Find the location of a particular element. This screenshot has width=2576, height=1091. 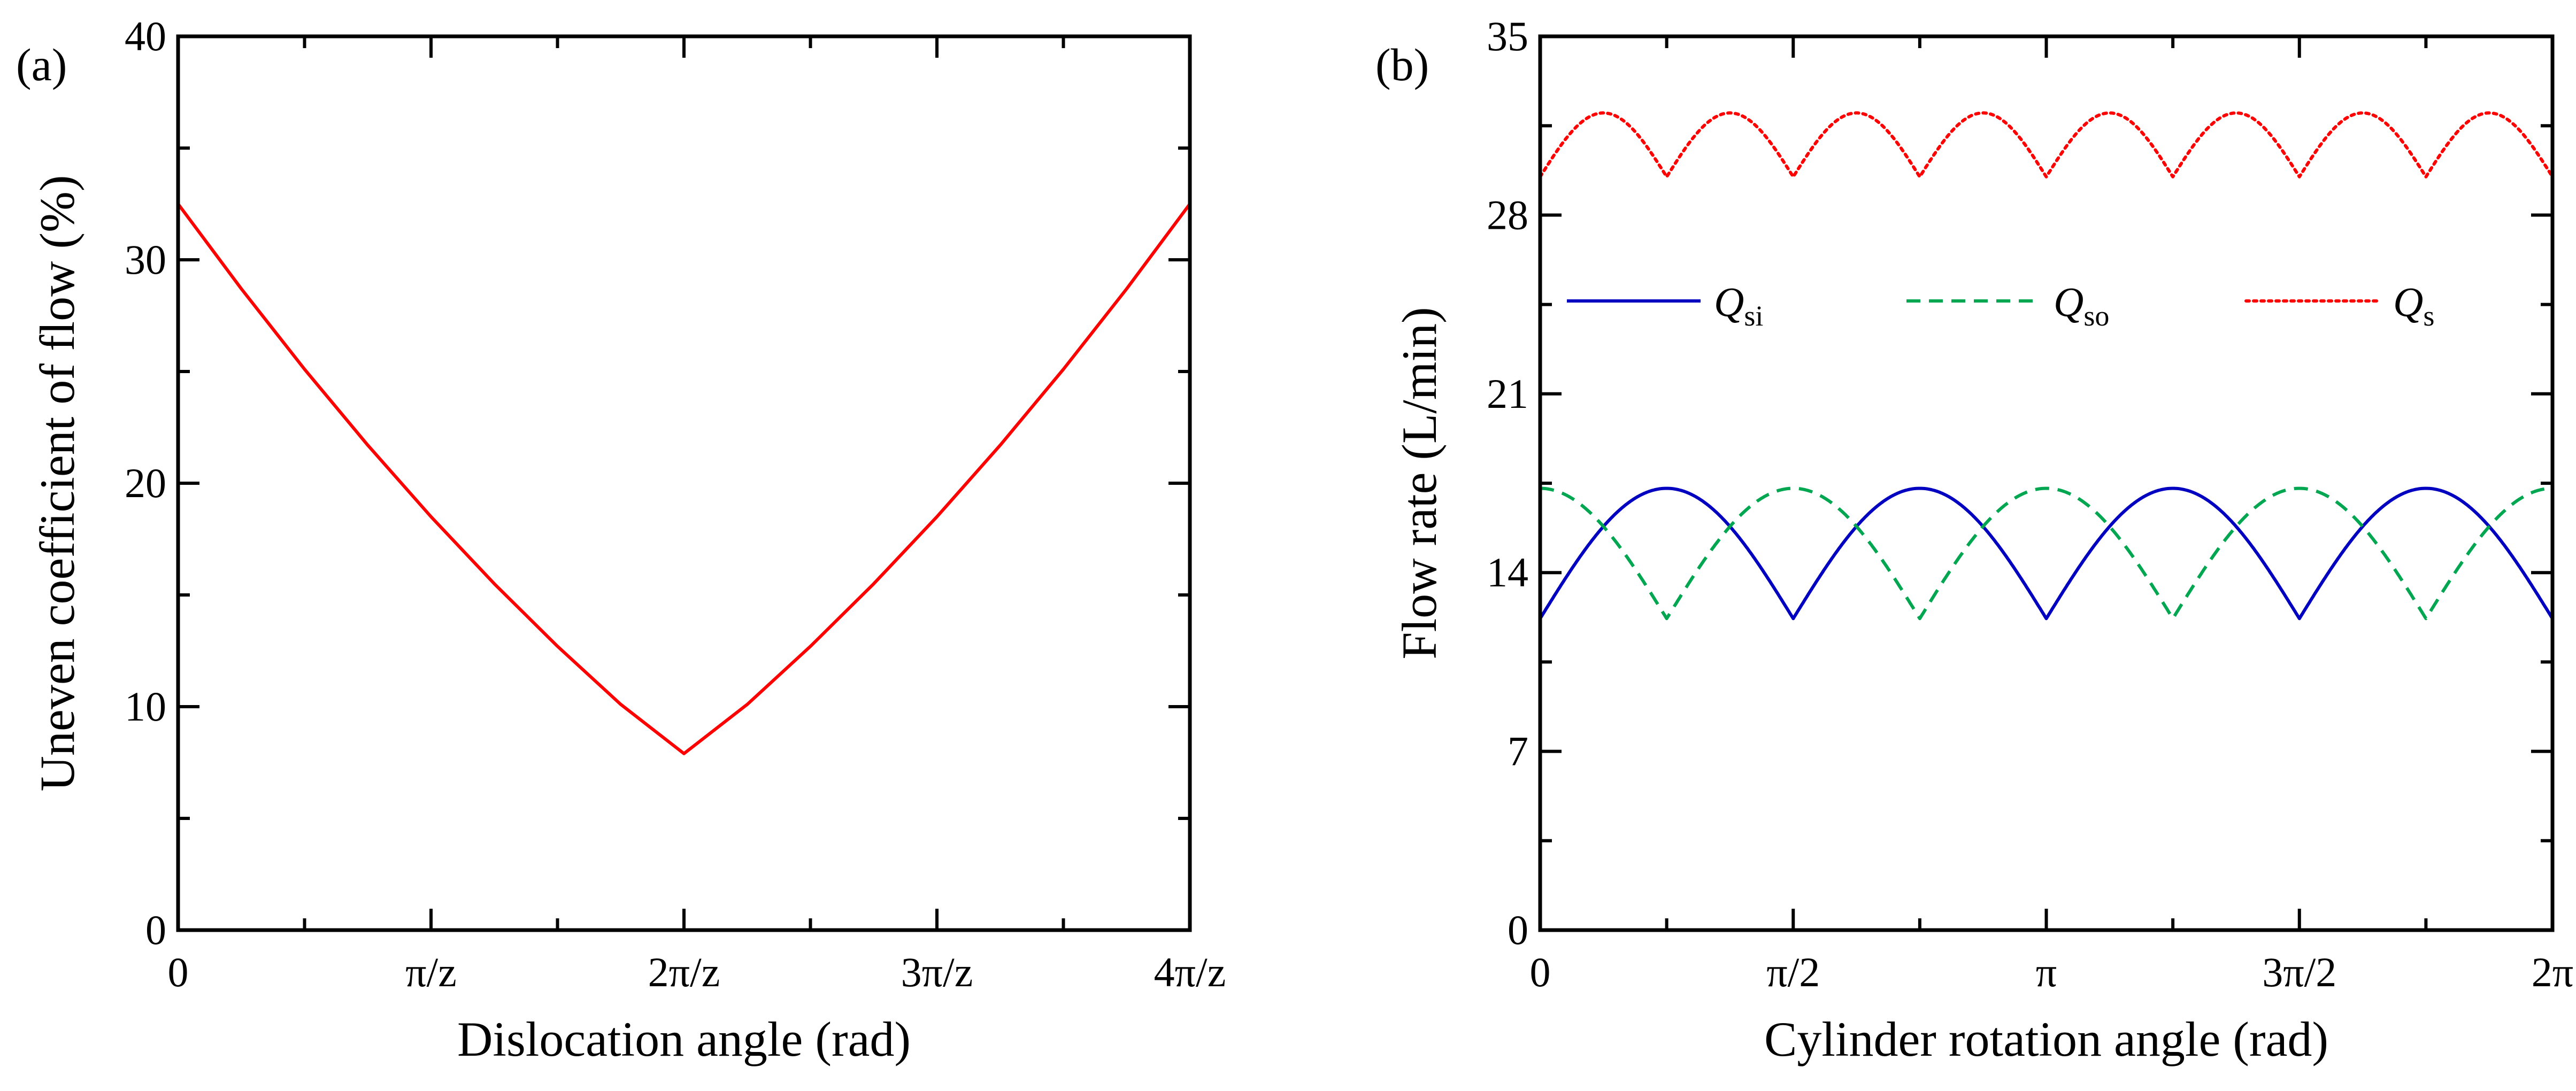

y-tick-labels-a: 0 10 20 30 40 is located at coordinates (145, 483).